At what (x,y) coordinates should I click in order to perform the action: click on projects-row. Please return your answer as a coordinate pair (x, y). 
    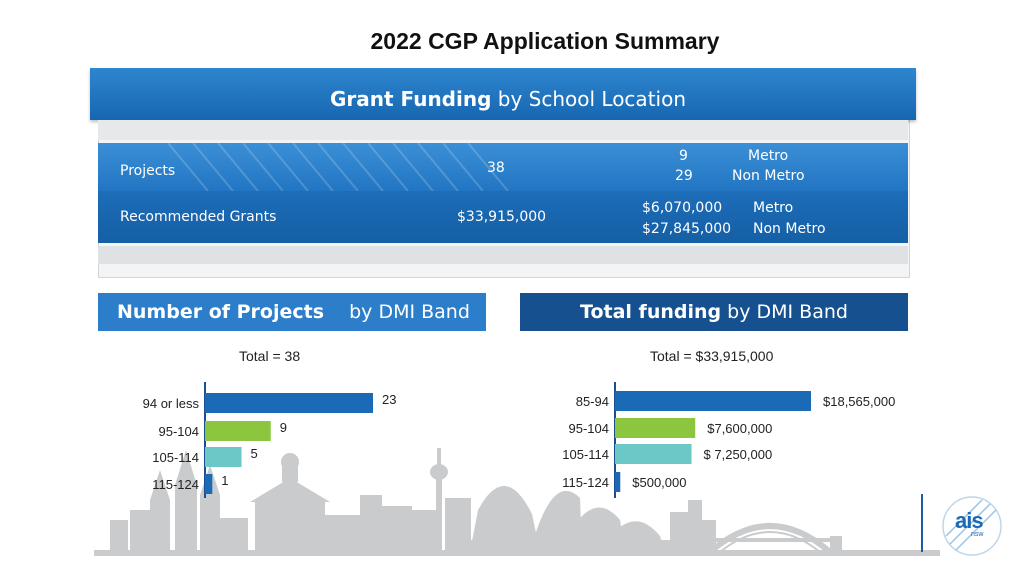
    Looking at the image, I should click on (503, 167).